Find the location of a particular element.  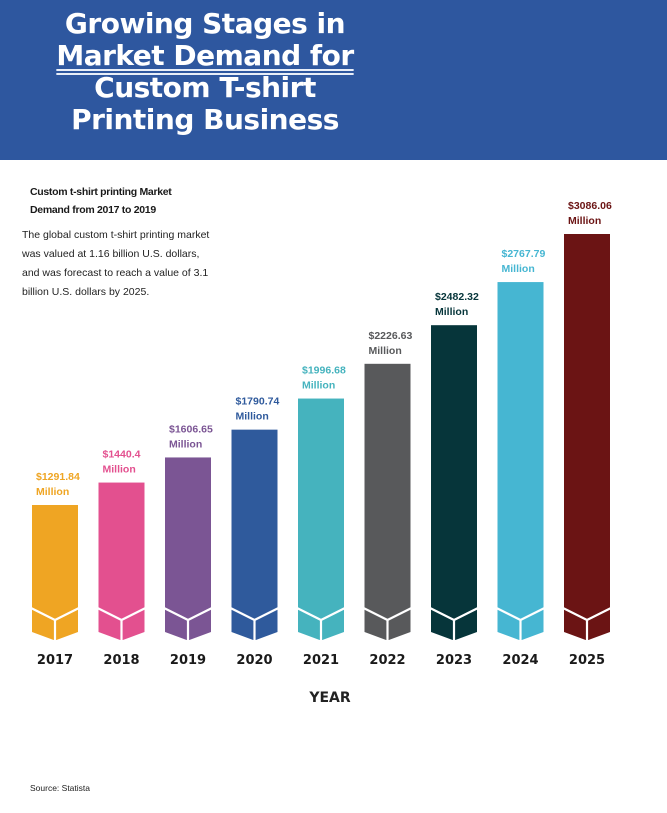

bar-group-2021: $1996.68 Million 2021 is located at coordinates (321, 516).